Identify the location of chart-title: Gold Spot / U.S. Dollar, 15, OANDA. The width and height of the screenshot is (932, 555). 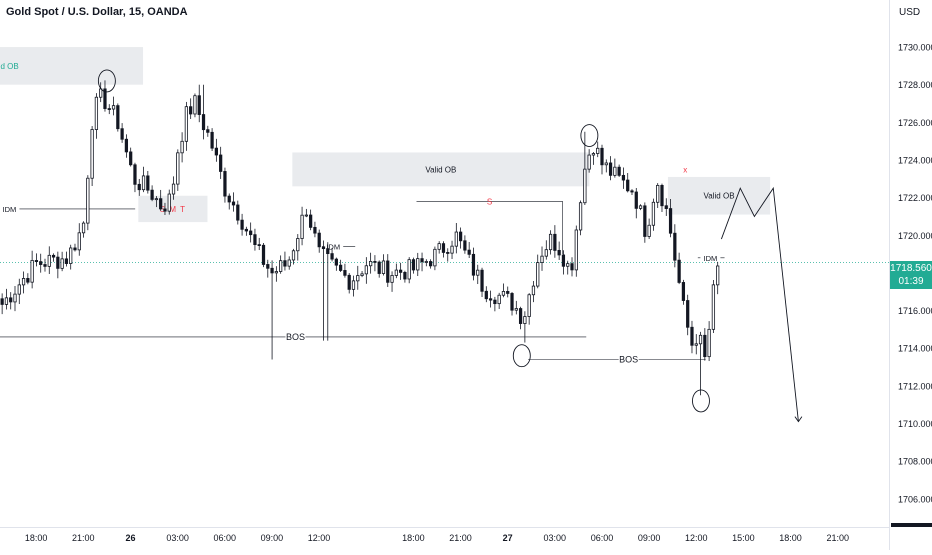
(97, 12).